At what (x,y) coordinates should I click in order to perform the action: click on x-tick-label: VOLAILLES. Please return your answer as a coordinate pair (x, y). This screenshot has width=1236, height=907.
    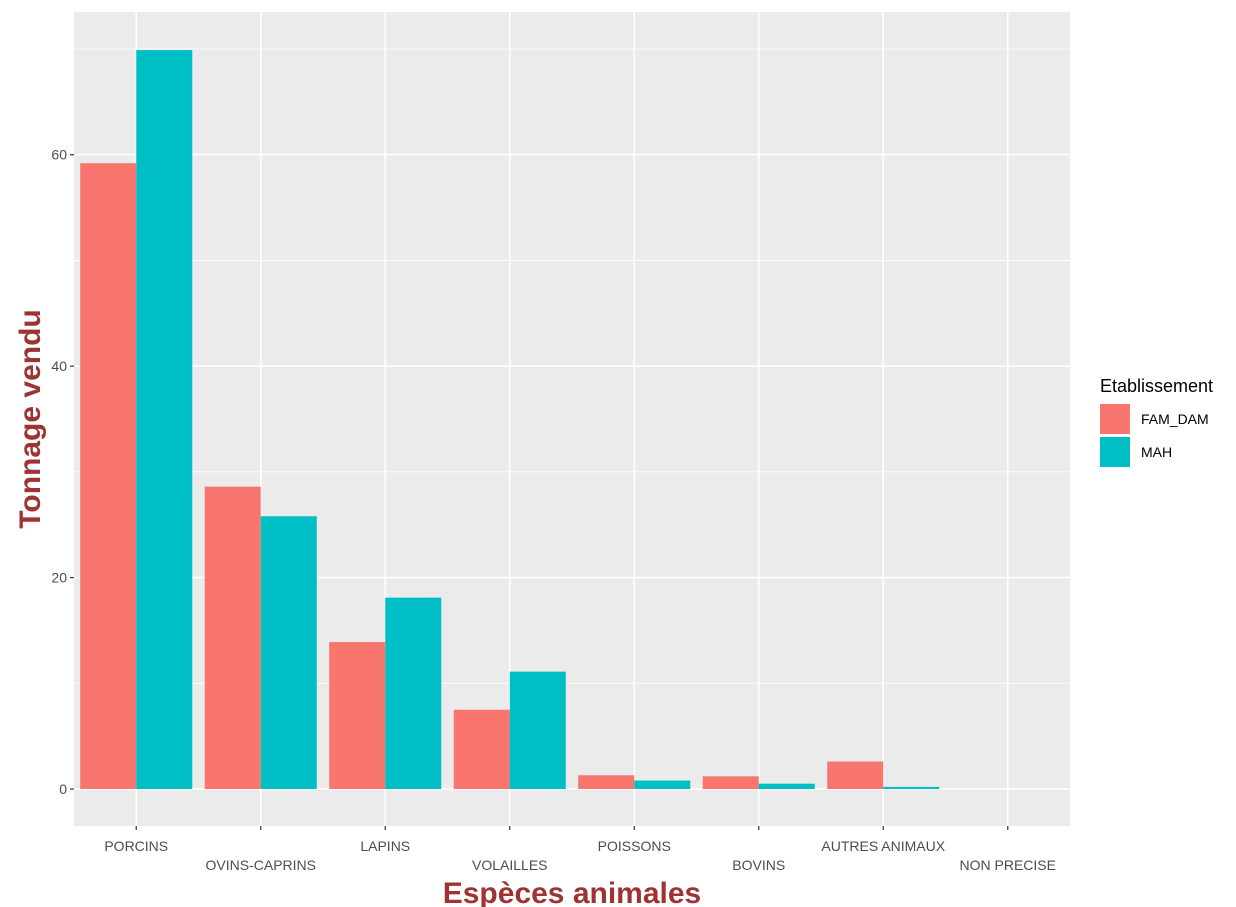
    Looking at the image, I should click on (510, 865).